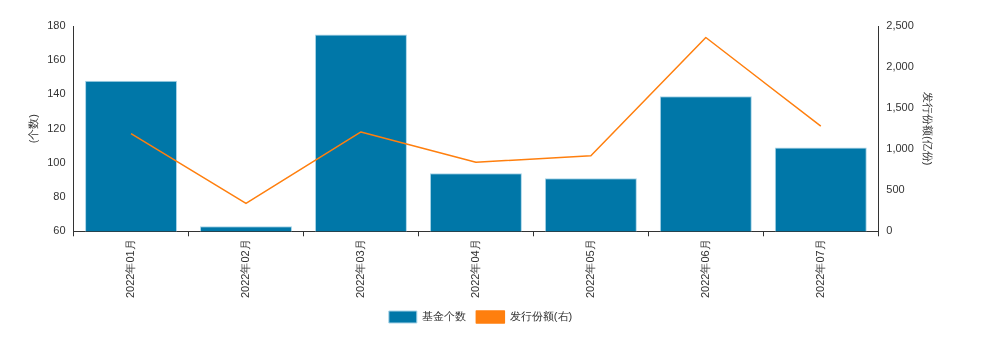 The image size is (1008, 338). What do you see at coordinates (928, 128) in the screenshot?
I see `y2-axis-title: 发行份额(亿份)` at bounding box center [928, 128].